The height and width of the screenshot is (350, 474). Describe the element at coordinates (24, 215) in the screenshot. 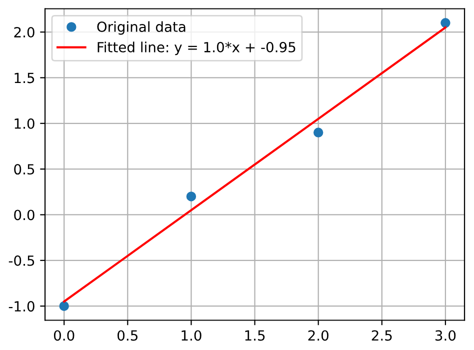

I see `y-tick-label: 0.0` at that location.